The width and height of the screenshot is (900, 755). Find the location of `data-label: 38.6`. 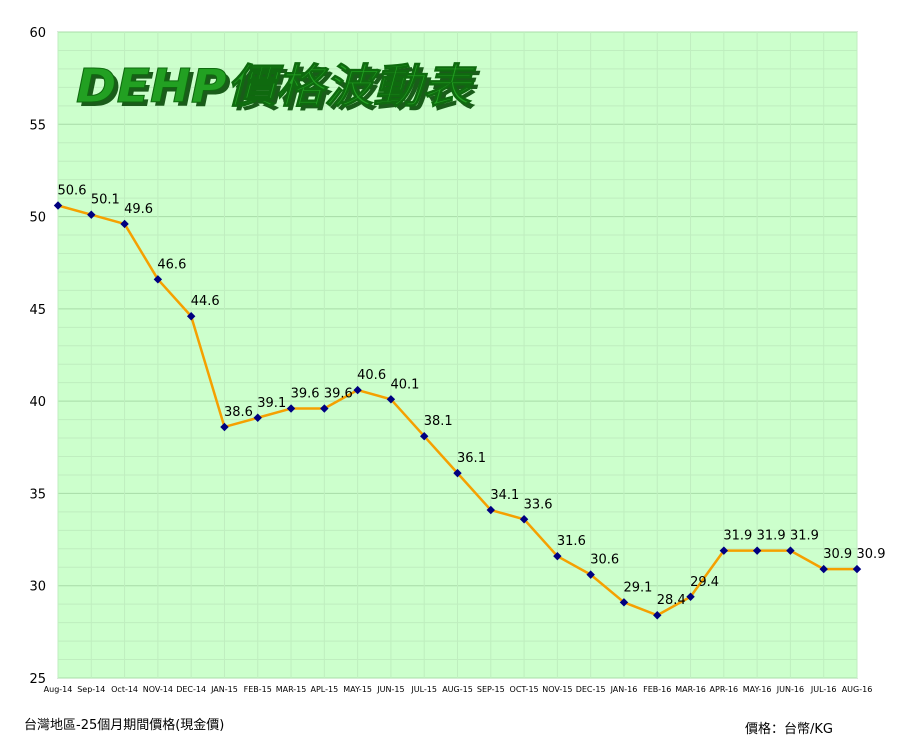

data-label: 38.6 is located at coordinates (238, 412).